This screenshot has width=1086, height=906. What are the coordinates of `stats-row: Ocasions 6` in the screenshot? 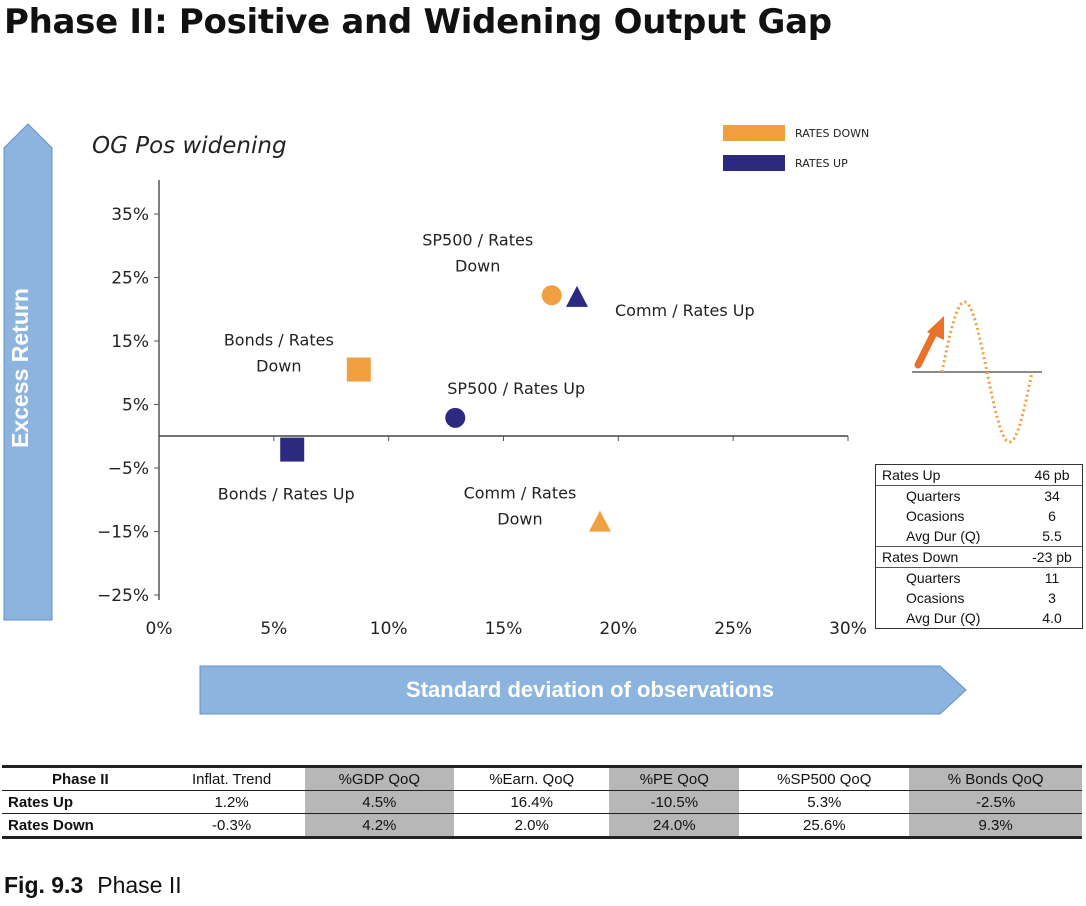 It's located at (979, 516).